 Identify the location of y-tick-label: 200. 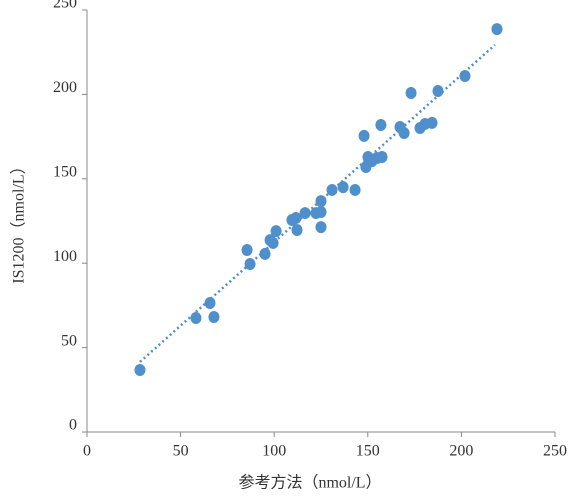
(65, 87).